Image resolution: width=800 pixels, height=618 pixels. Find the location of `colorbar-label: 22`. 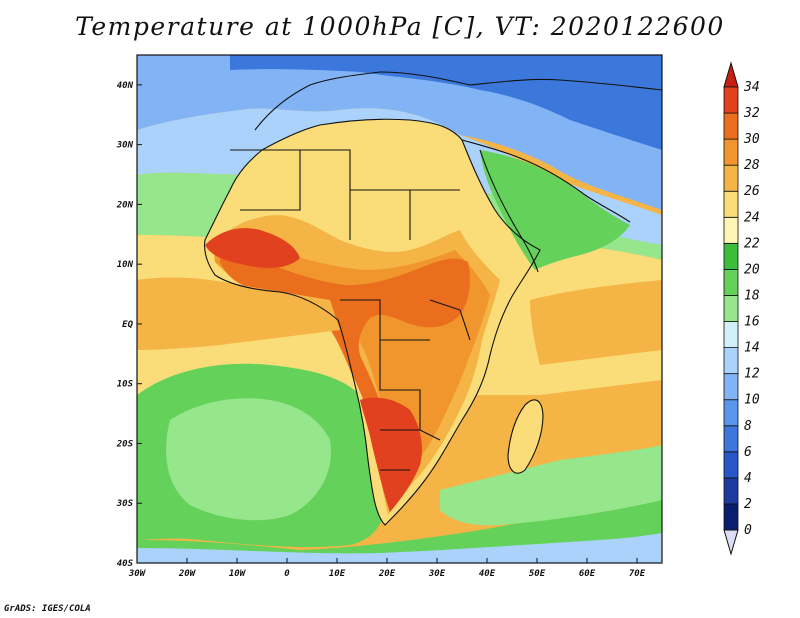

colorbar-label: 22 is located at coordinates (752, 243).